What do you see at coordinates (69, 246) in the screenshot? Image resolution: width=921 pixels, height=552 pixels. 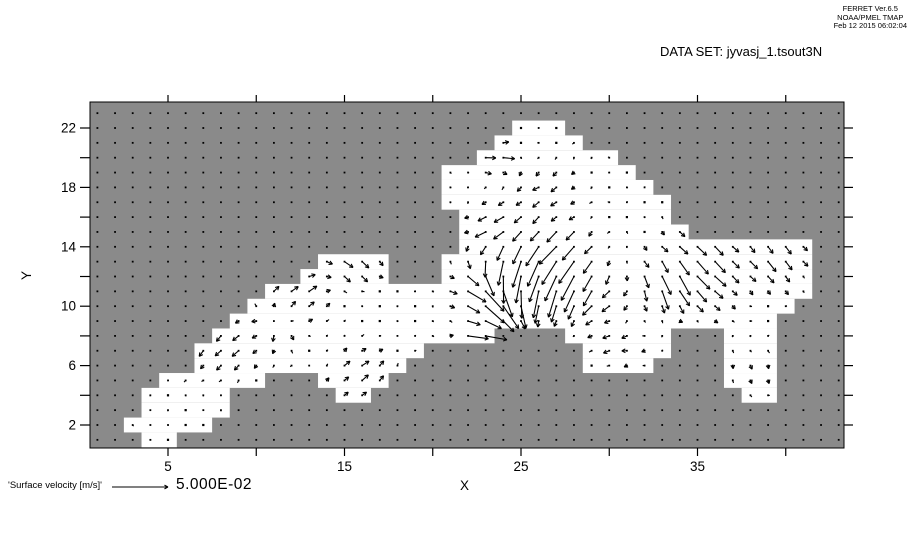 I see `y-tick-label: 14` at bounding box center [69, 246].